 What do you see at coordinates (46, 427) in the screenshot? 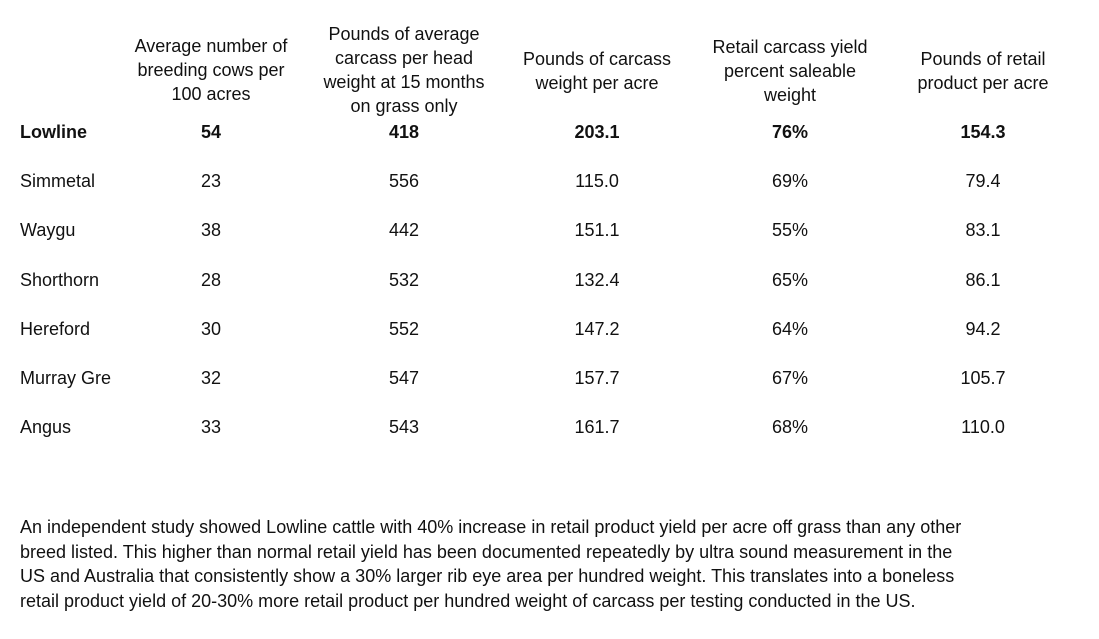
I see `breed-name-cell: Angus` at bounding box center [46, 427].